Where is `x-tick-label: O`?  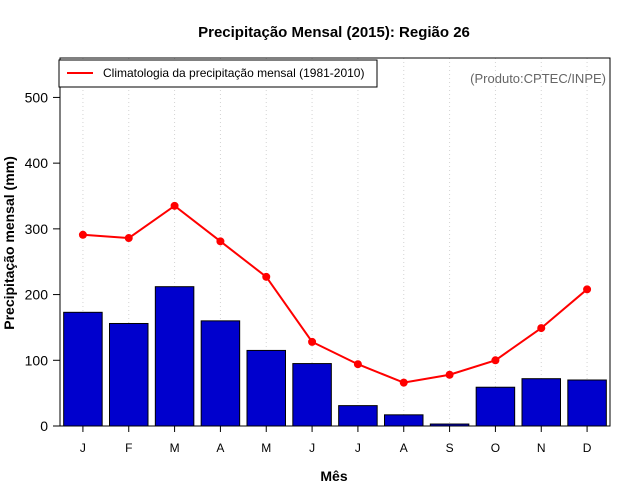
x-tick-label: O is located at coordinates (495, 448).